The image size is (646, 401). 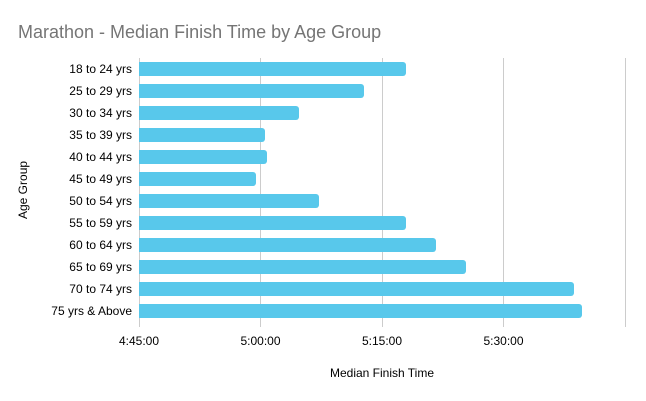 I want to click on y-axis-label: 70 to 74 yrs, so click(x=100, y=289).